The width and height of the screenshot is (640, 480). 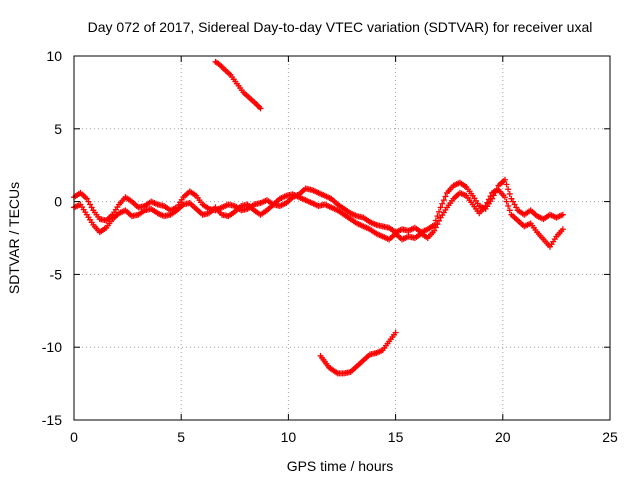 What do you see at coordinates (238, 85) in the screenshot?
I see `series-upper-arc` at bounding box center [238, 85].